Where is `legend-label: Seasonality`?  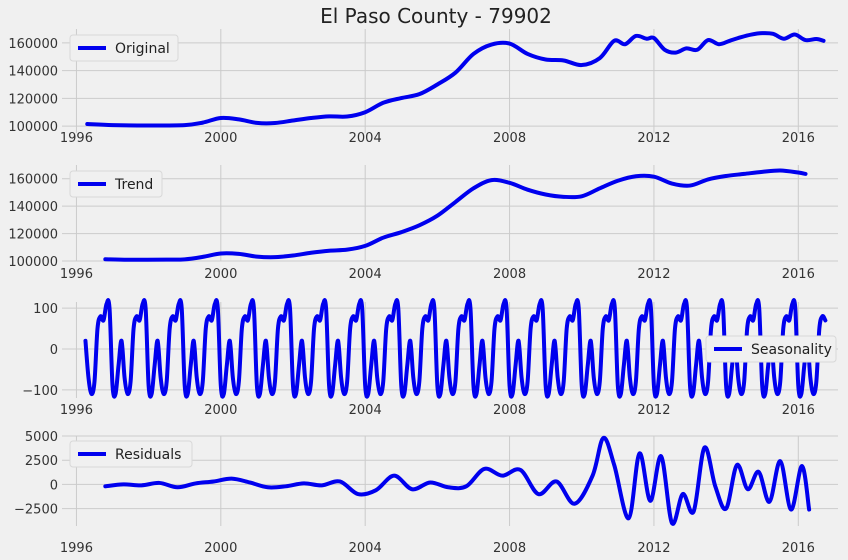 legend-label: Seasonality is located at coordinates (791, 350).